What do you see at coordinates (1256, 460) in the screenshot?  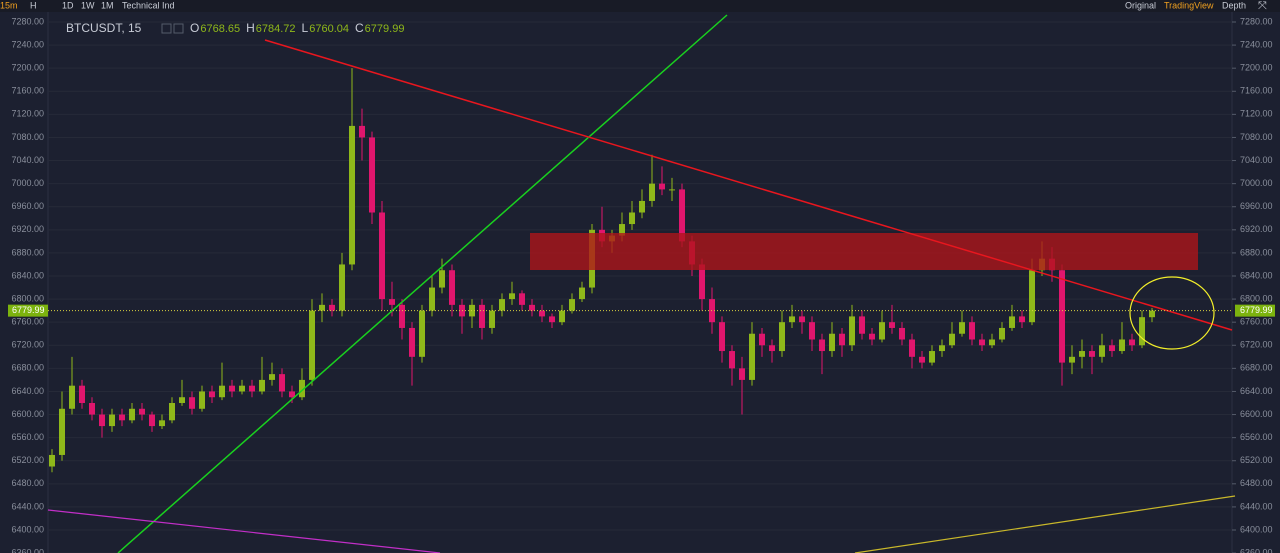 I see `y-tick-label: 6520.00` at bounding box center [1256, 460].